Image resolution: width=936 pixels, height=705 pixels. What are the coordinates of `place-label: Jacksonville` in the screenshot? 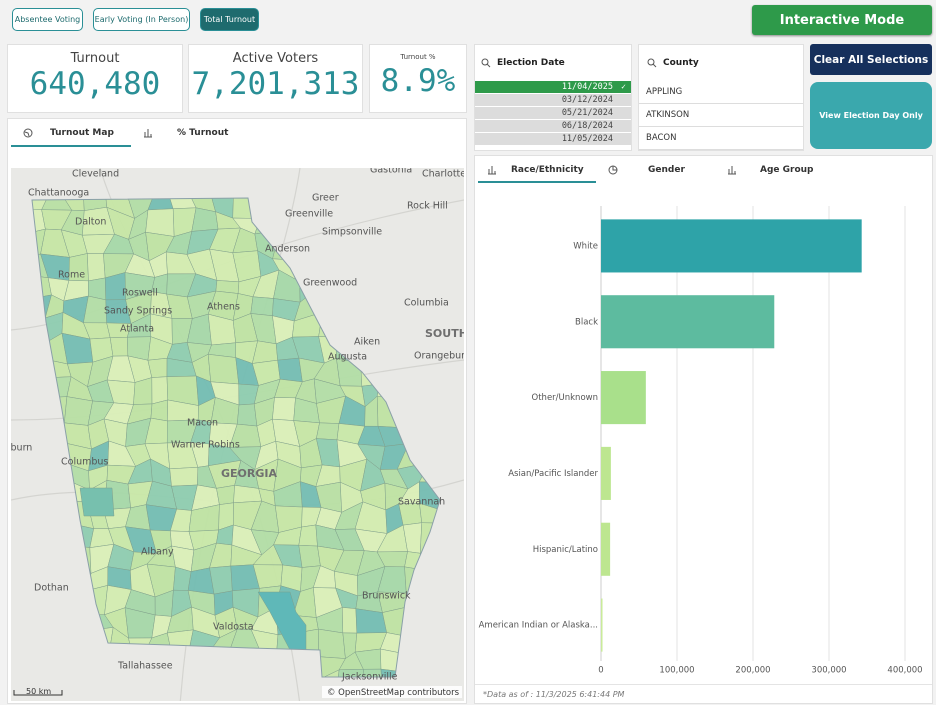 It's located at (369, 677).